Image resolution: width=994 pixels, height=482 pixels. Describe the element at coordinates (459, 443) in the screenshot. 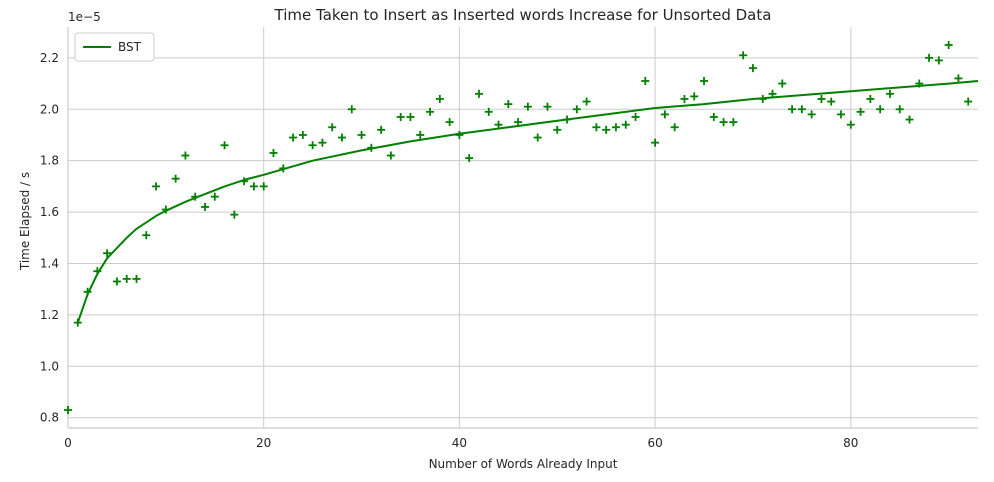

I see `x-tick-label: 40` at that location.